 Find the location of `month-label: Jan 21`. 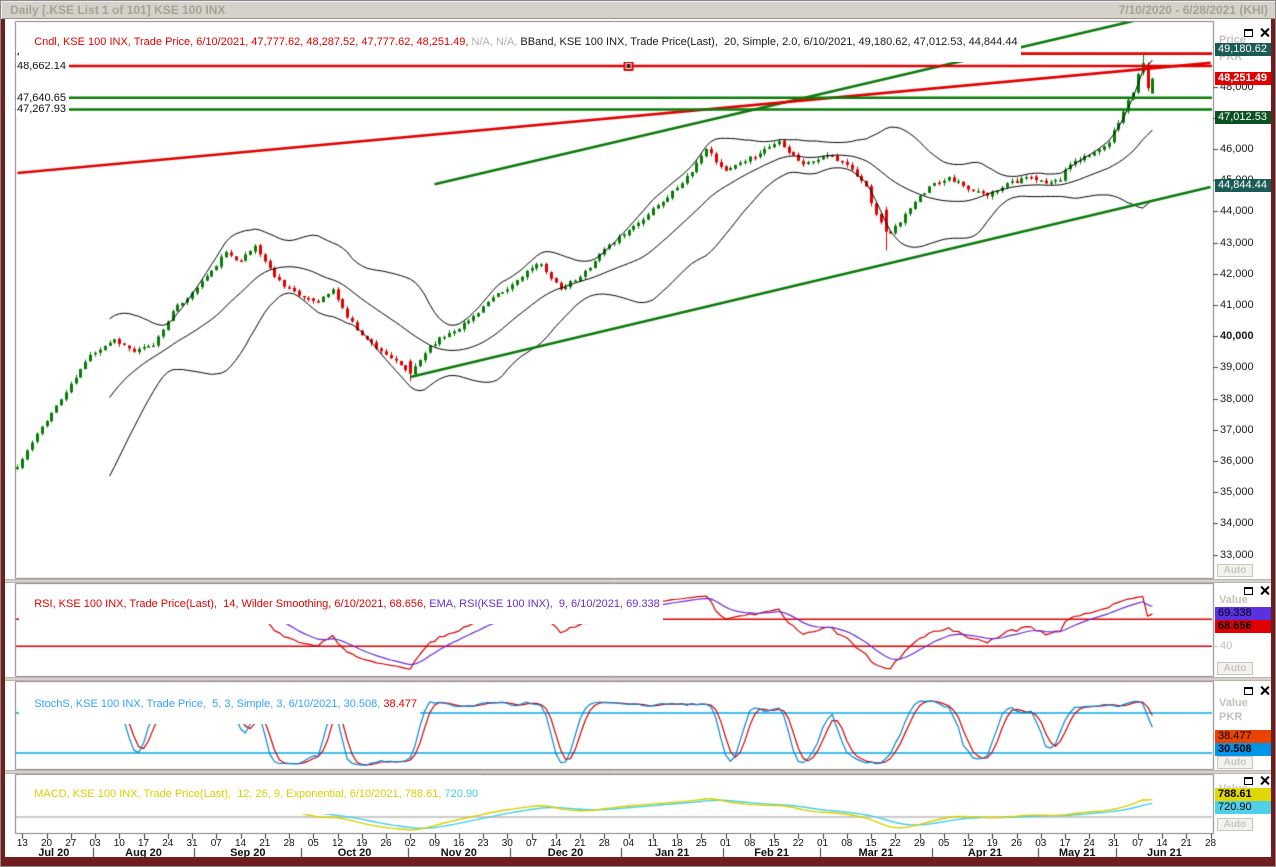

month-label: Jan 21 is located at coordinates (672, 853).